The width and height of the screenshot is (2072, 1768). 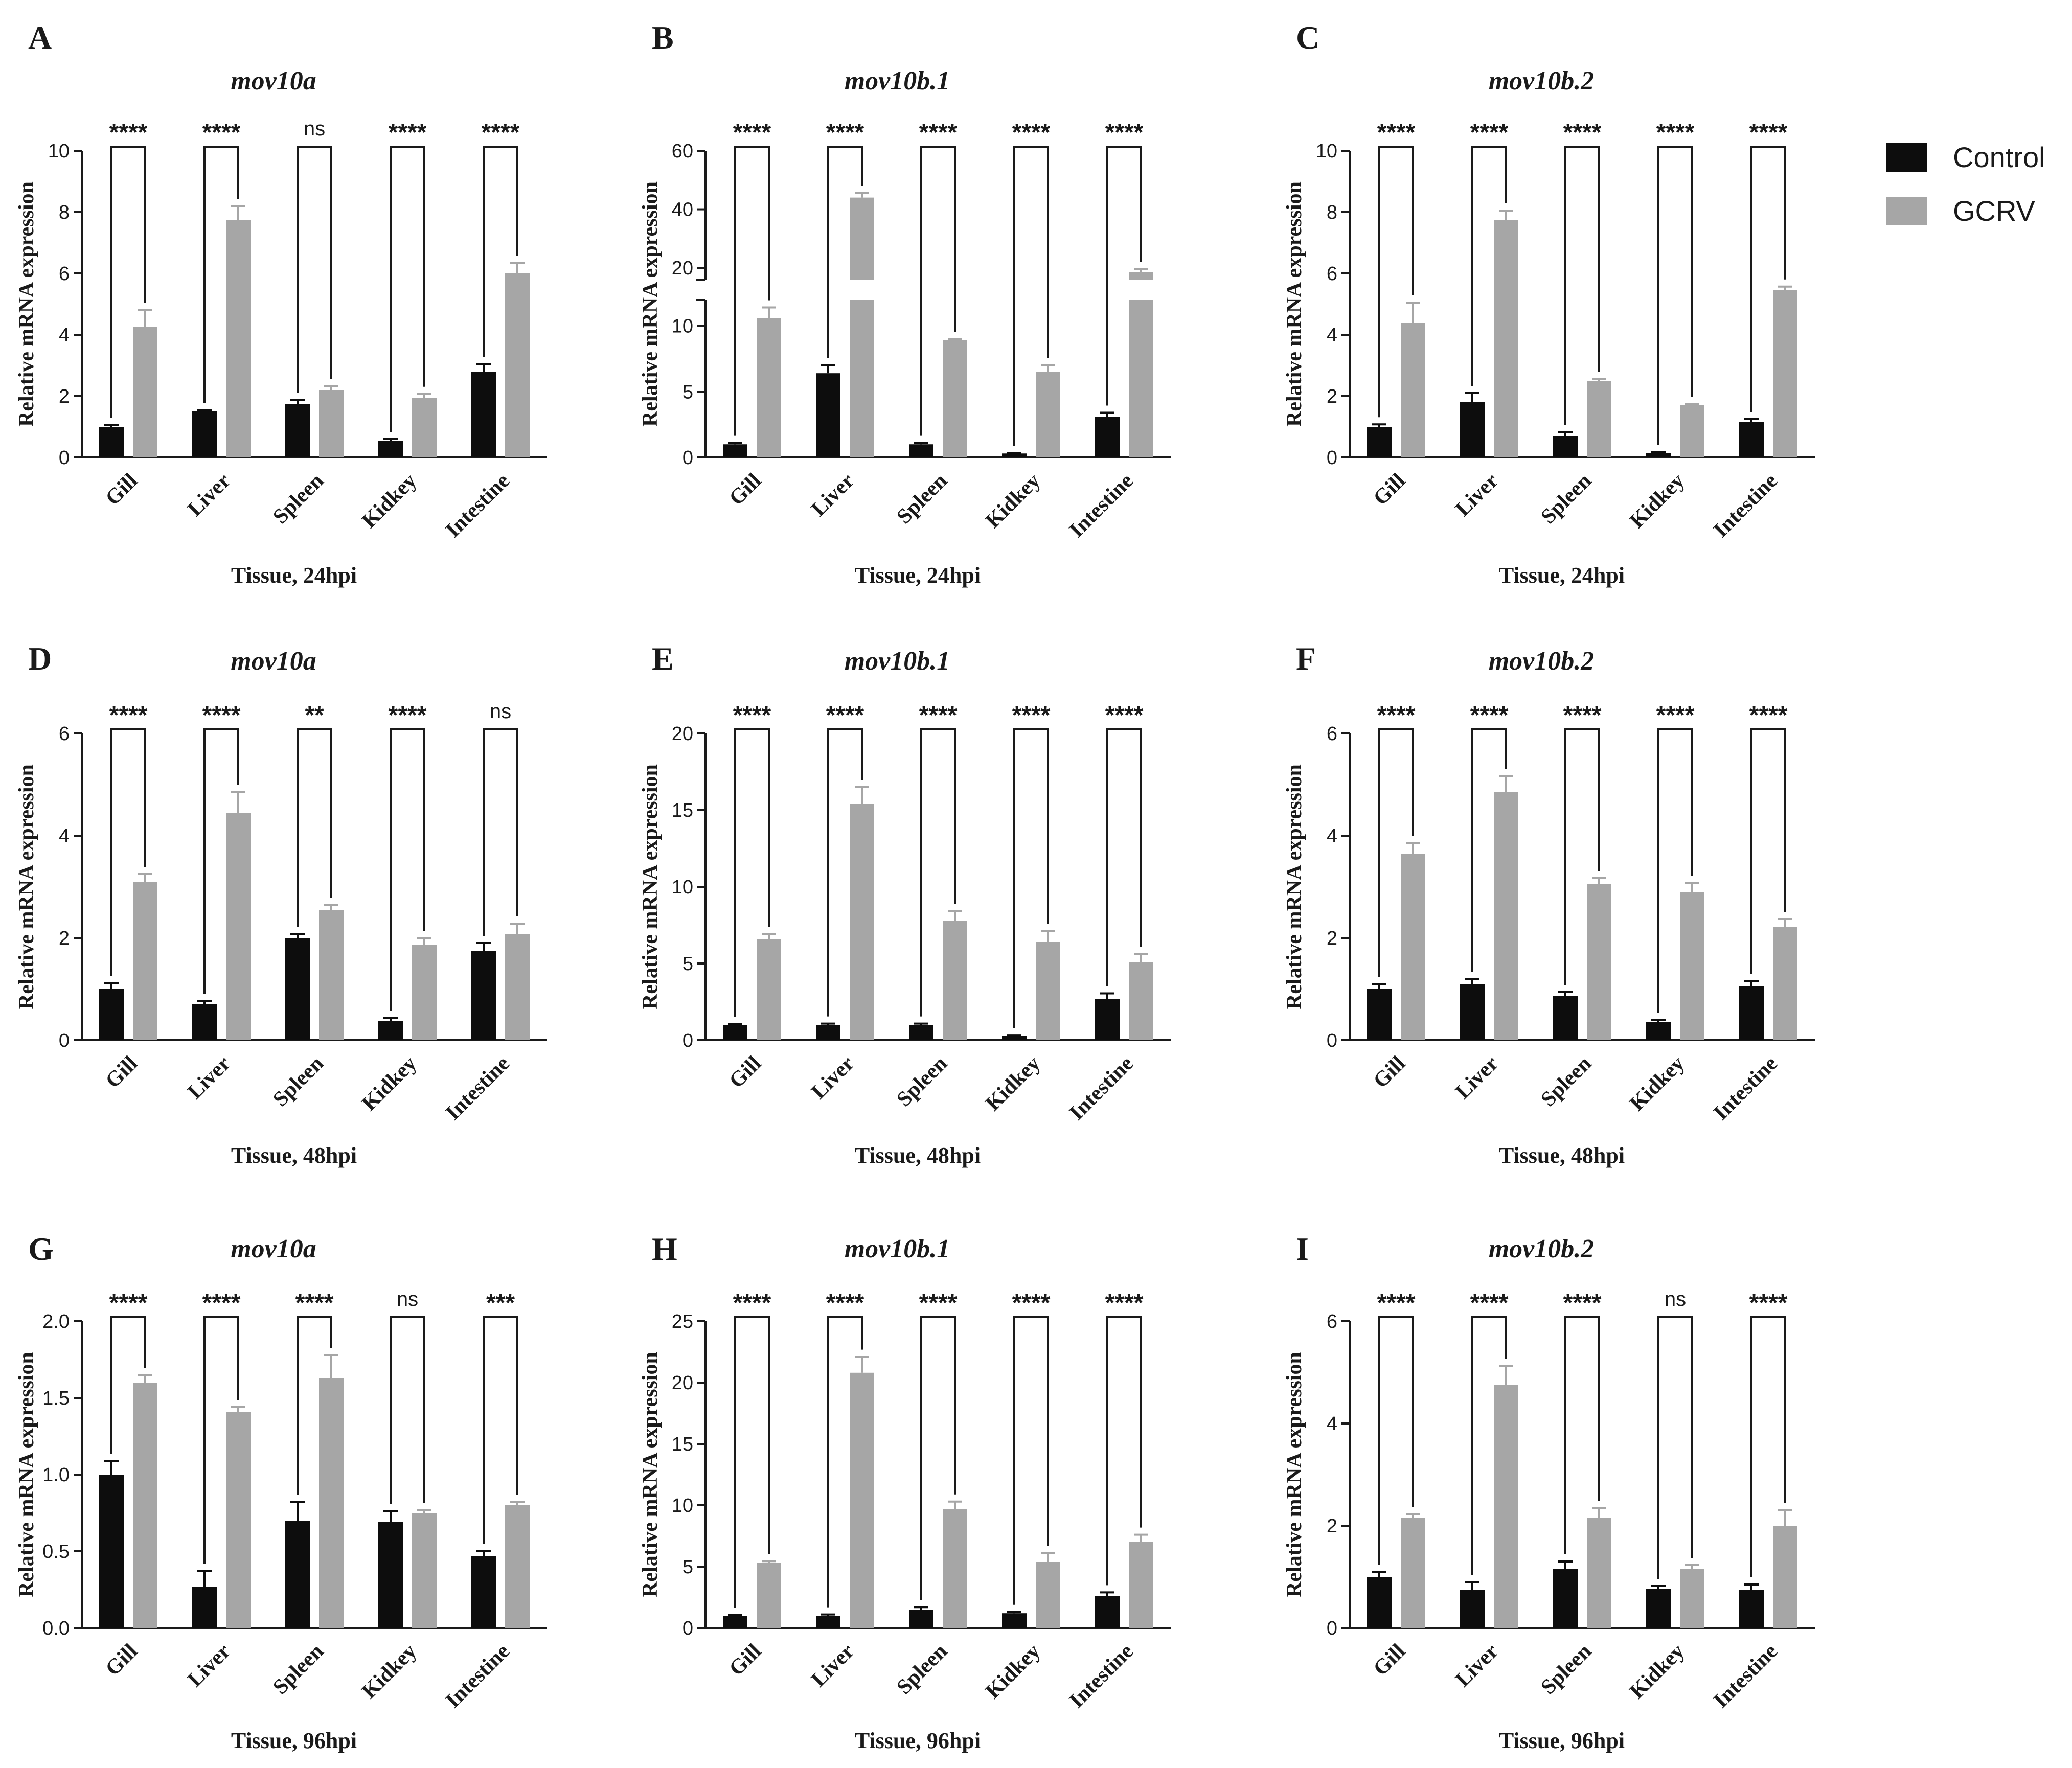 I want to click on x-tick-label: Gill, so click(x=1389, y=1073).